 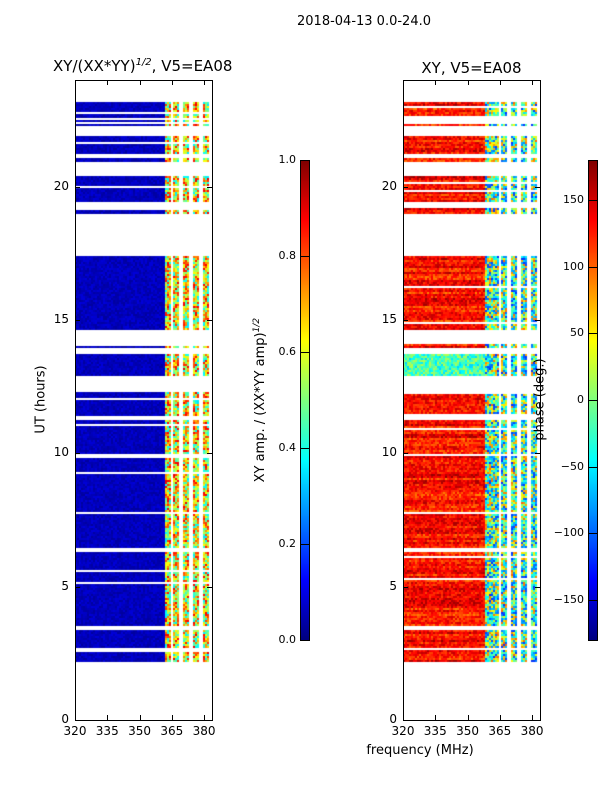 What do you see at coordinates (287, 639) in the screenshot?
I see `colorbar-tick-label: 0.0` at bounding box center [287, 639].